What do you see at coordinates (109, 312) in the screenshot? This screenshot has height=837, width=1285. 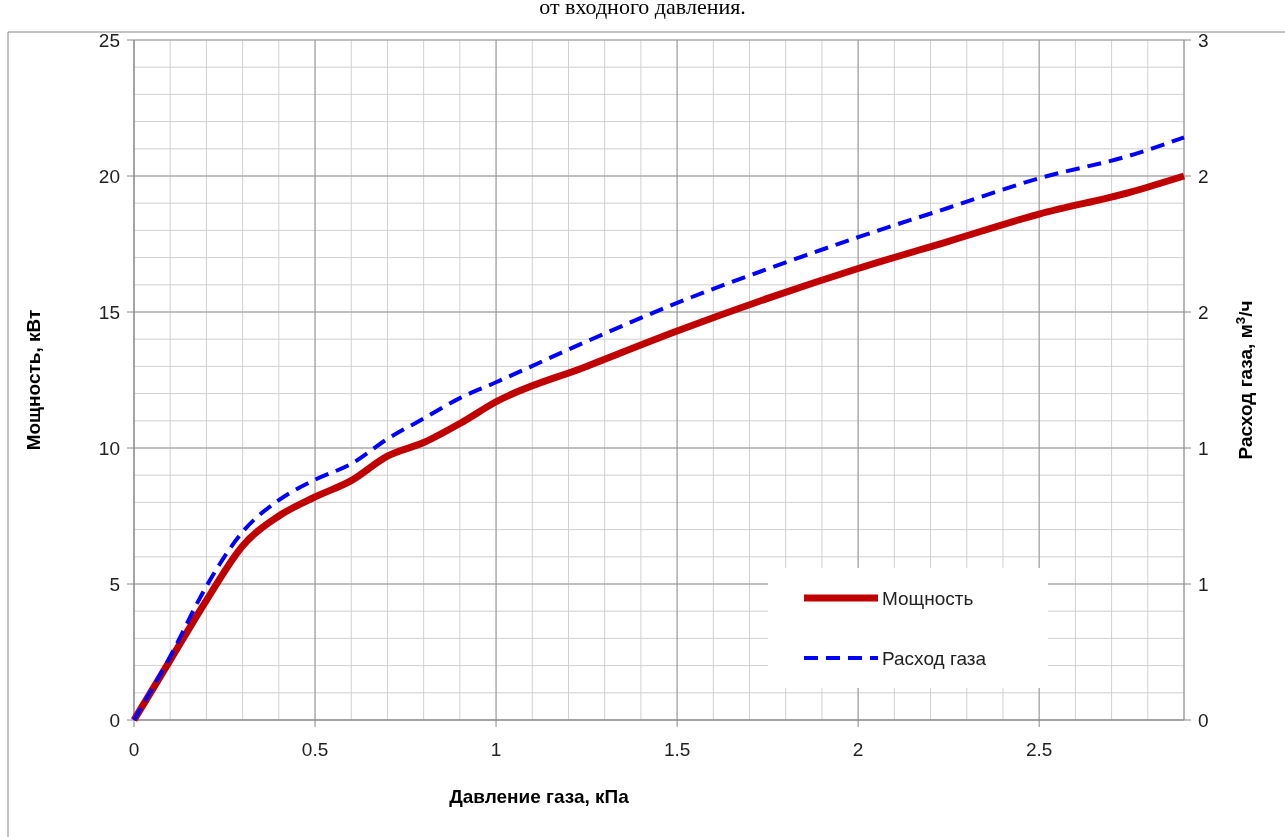 I see `y-tick-label: 15` at bounding box center [109, 312].